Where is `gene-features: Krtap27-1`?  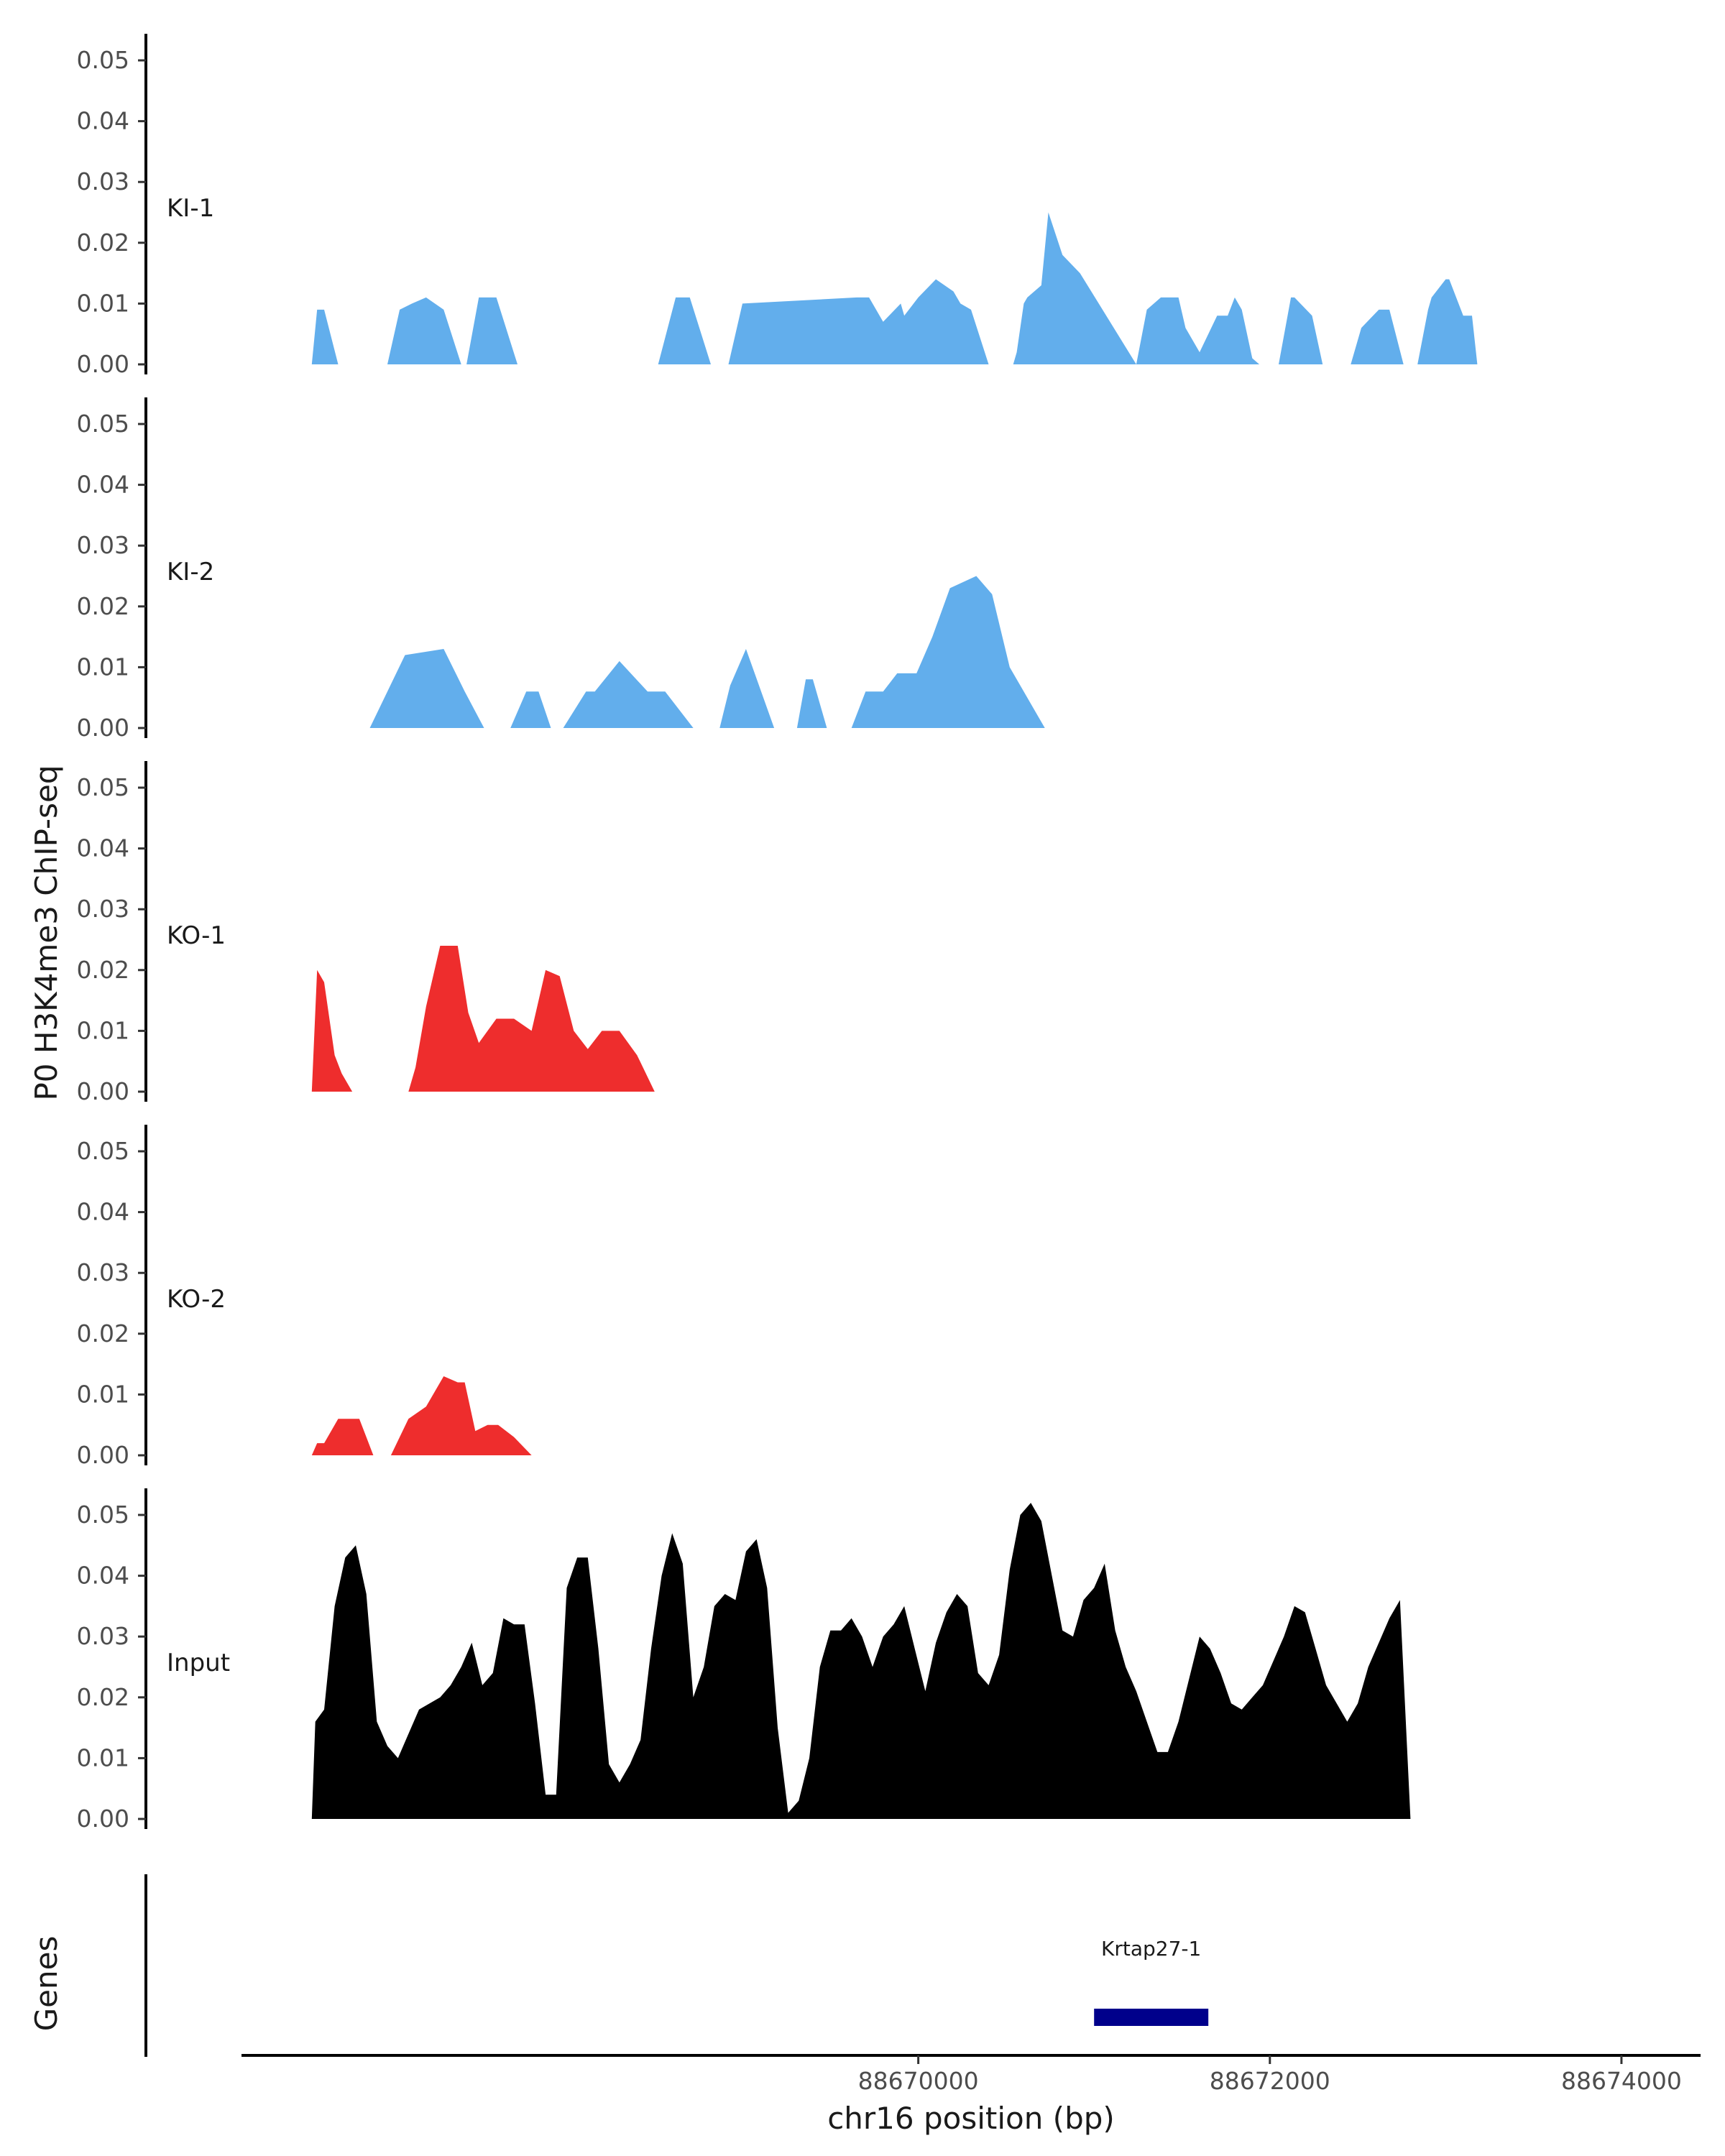 gene-features: Krtap27-1 is located at coordinates (1151, 1981).